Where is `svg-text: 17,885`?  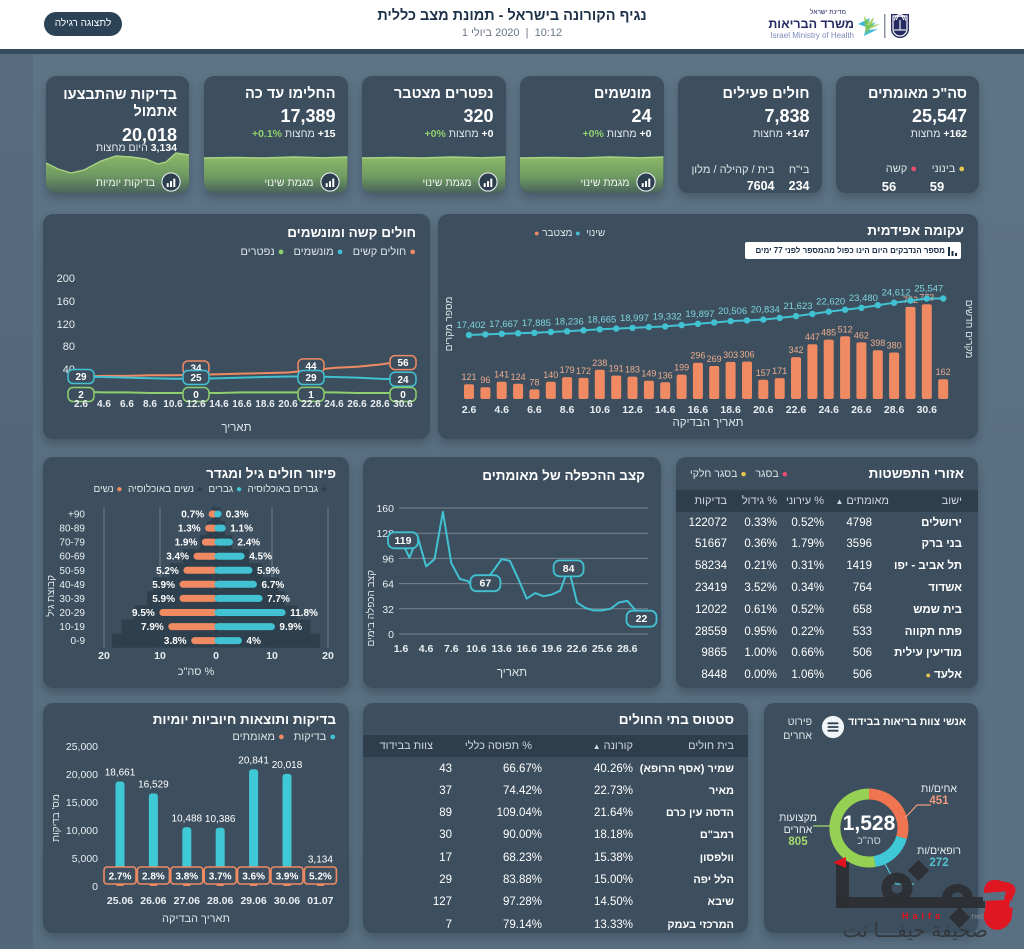
svg-text: 17,885 is located at coordinates (536, 323).